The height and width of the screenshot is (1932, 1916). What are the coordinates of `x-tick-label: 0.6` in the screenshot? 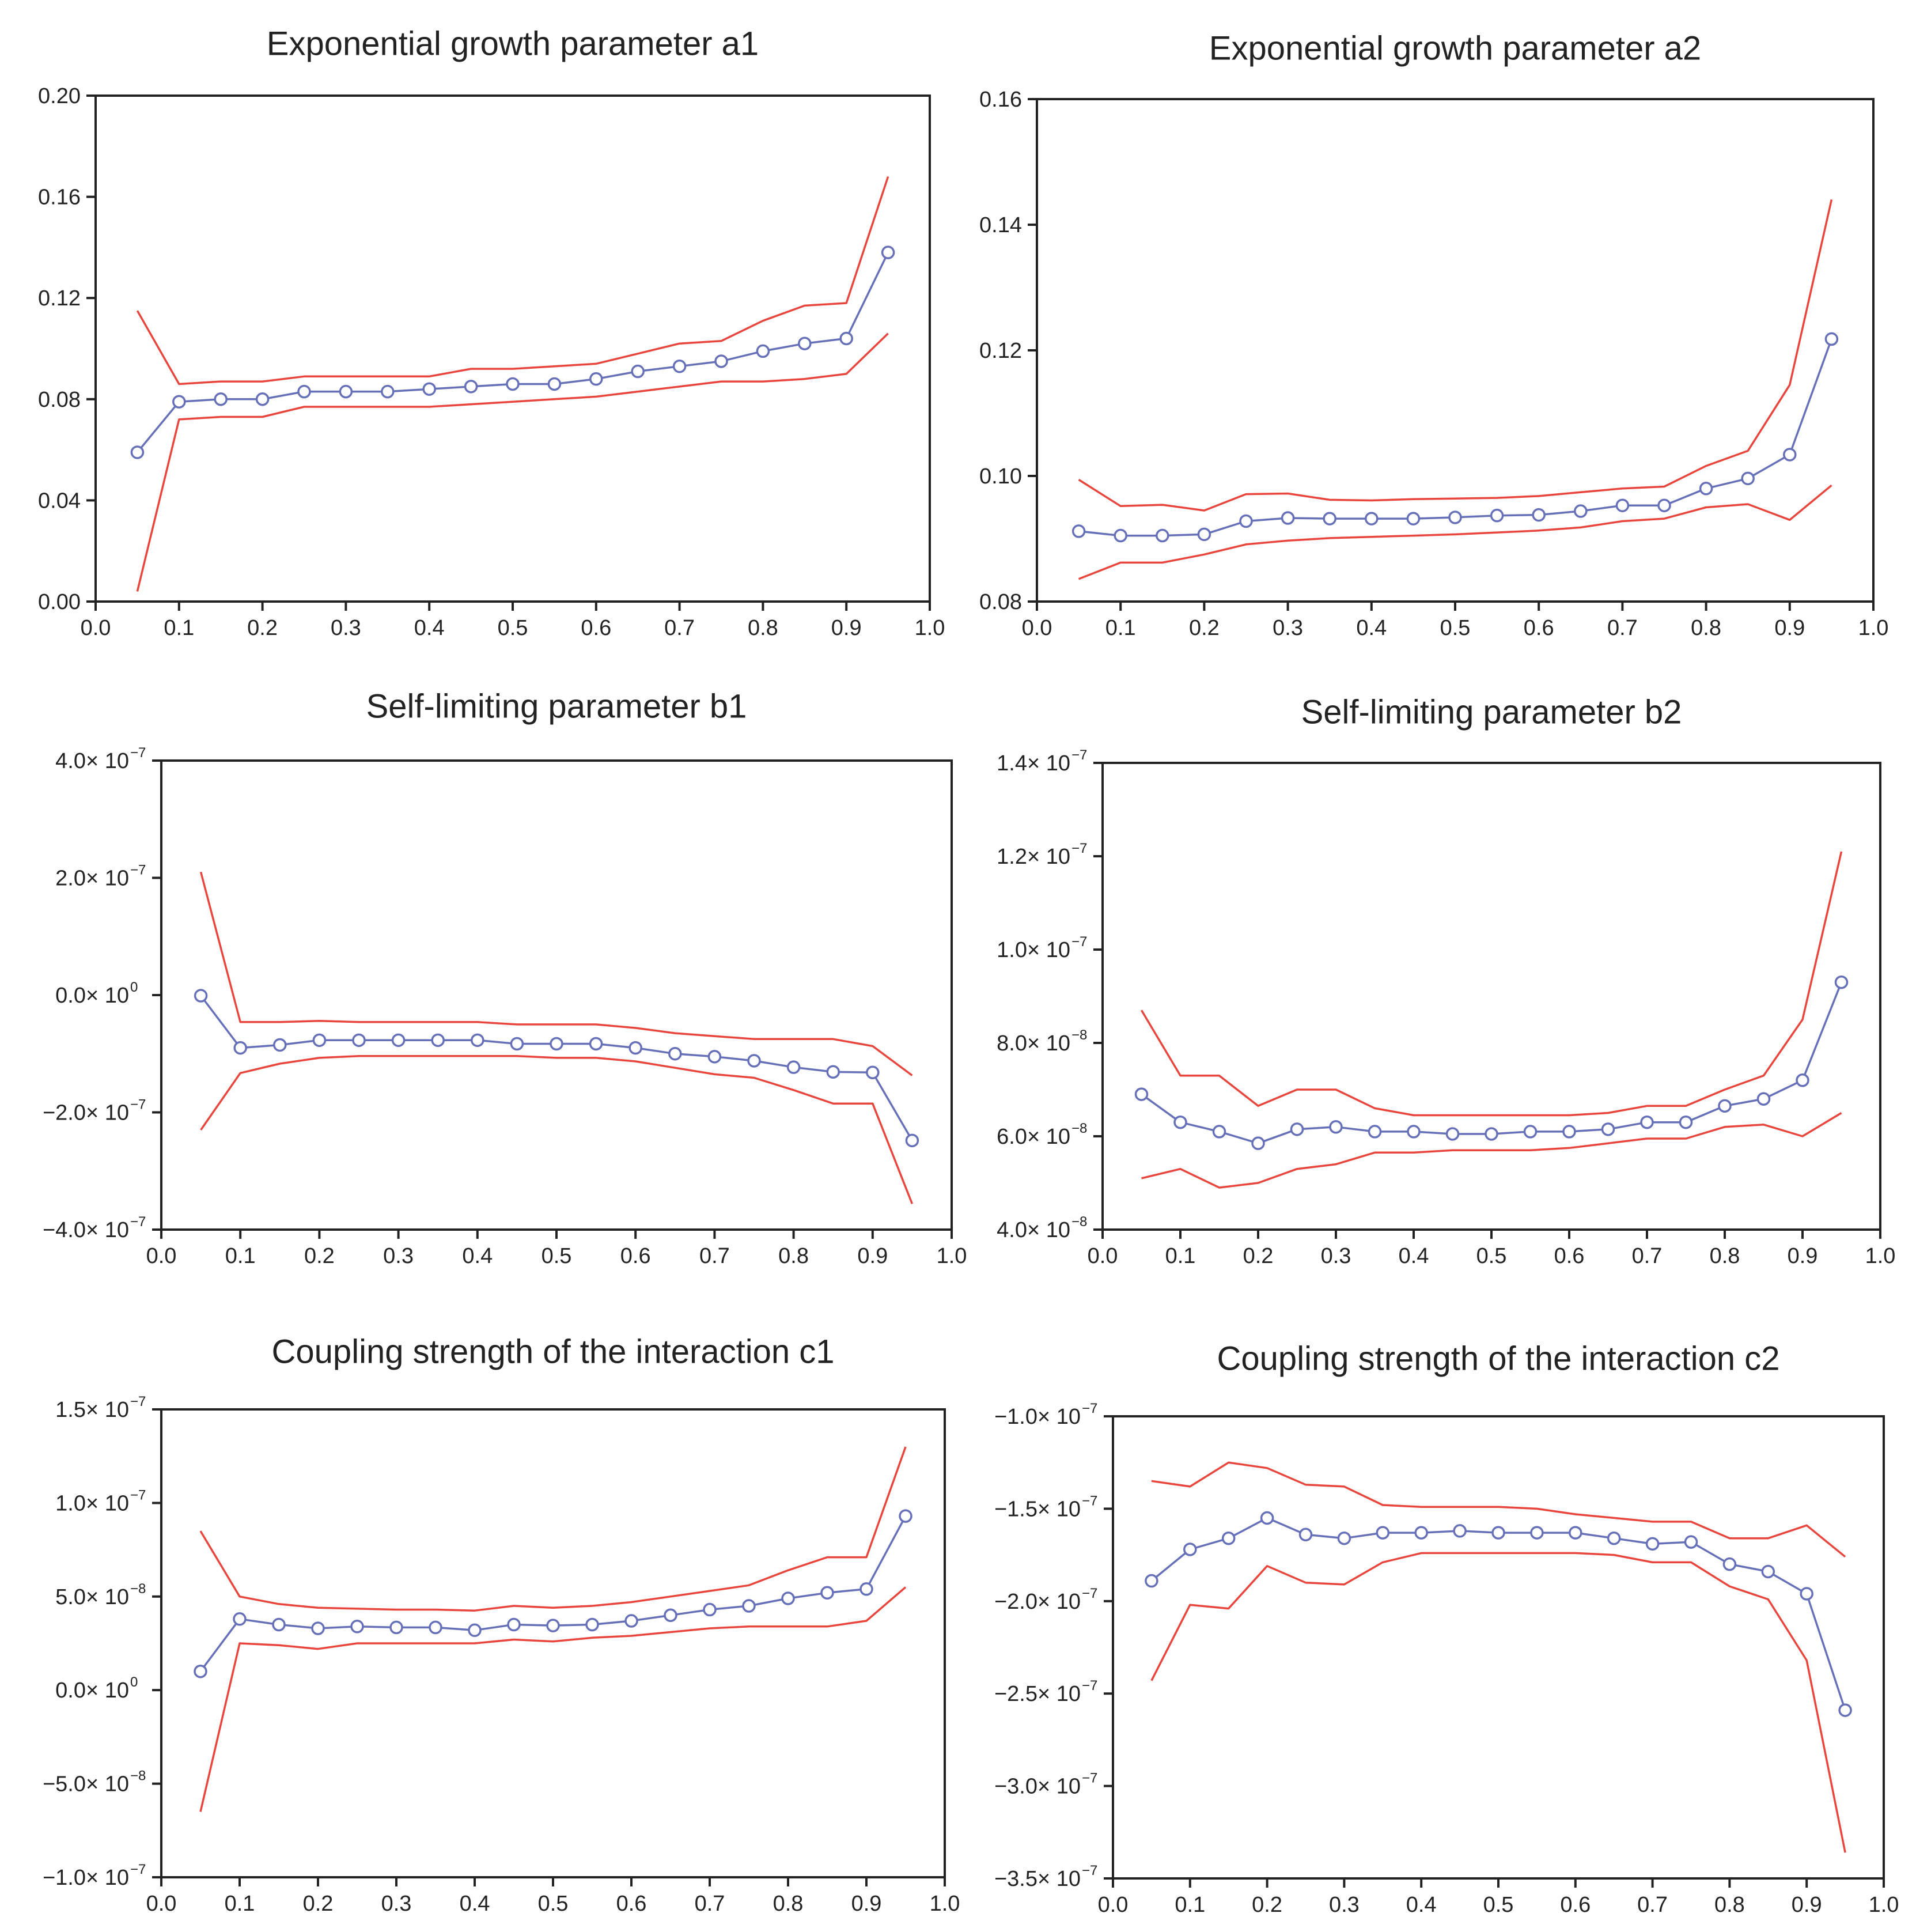 It's located at (631, 1904).